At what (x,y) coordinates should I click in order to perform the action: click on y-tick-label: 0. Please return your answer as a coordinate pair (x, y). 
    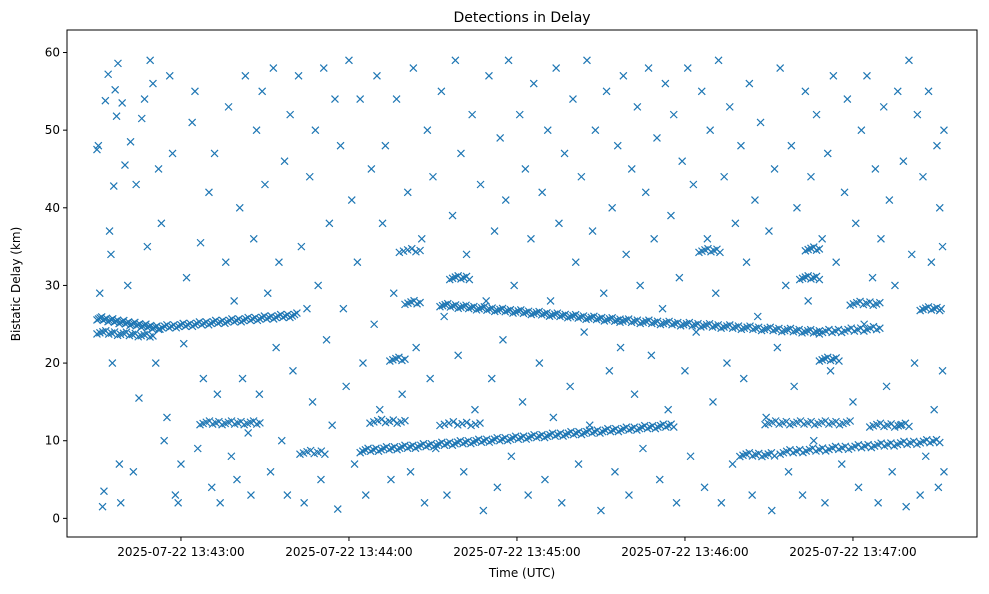
    Looking at the image, I should click on (56, 518).